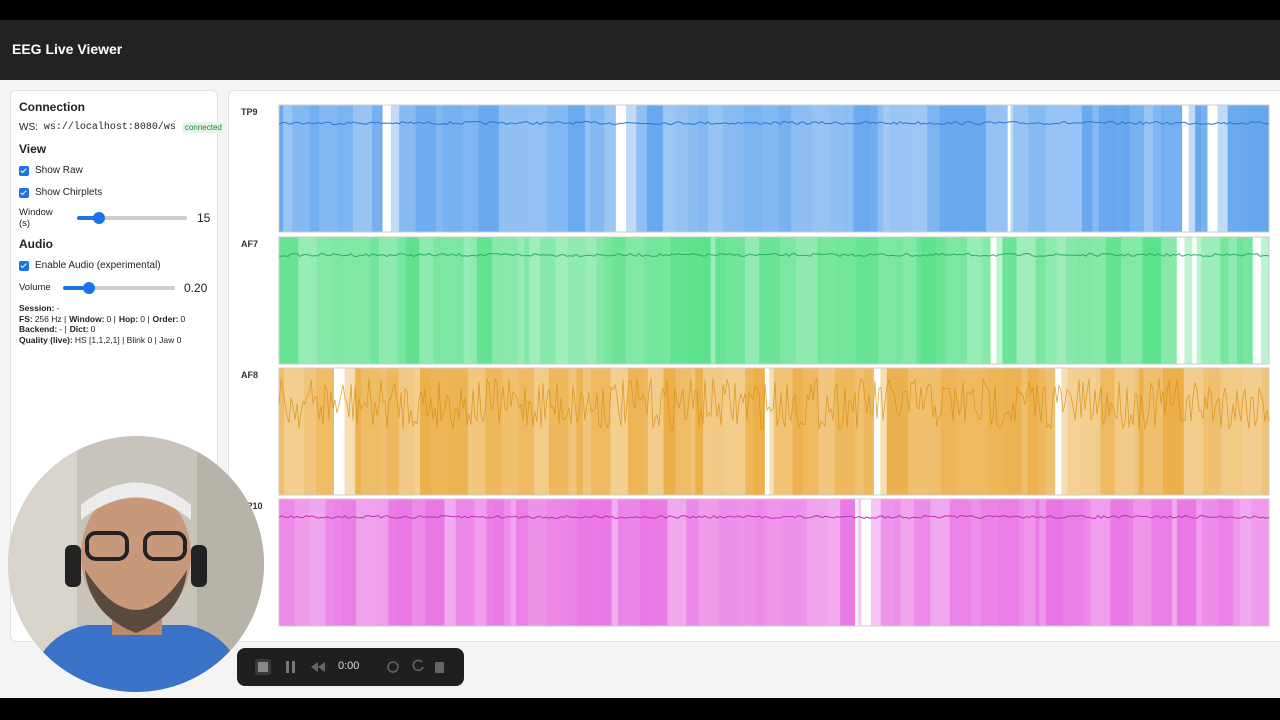  I want to click on grid-icon, so click(393, 667).